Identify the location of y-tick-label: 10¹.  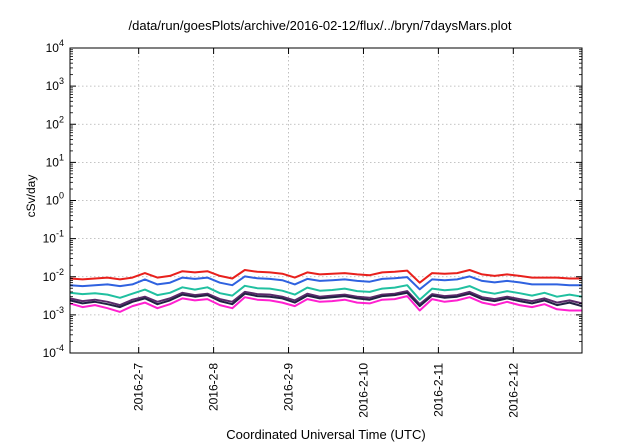
(55, 160).